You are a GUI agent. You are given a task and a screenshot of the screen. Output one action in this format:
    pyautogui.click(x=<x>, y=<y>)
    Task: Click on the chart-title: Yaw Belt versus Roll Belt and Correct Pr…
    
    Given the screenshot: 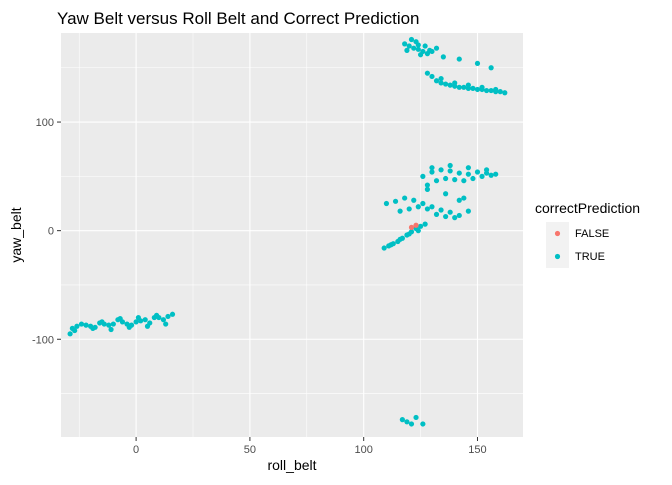 What is the action you would take?
    pyautogui.click(x=238, y=18)
    